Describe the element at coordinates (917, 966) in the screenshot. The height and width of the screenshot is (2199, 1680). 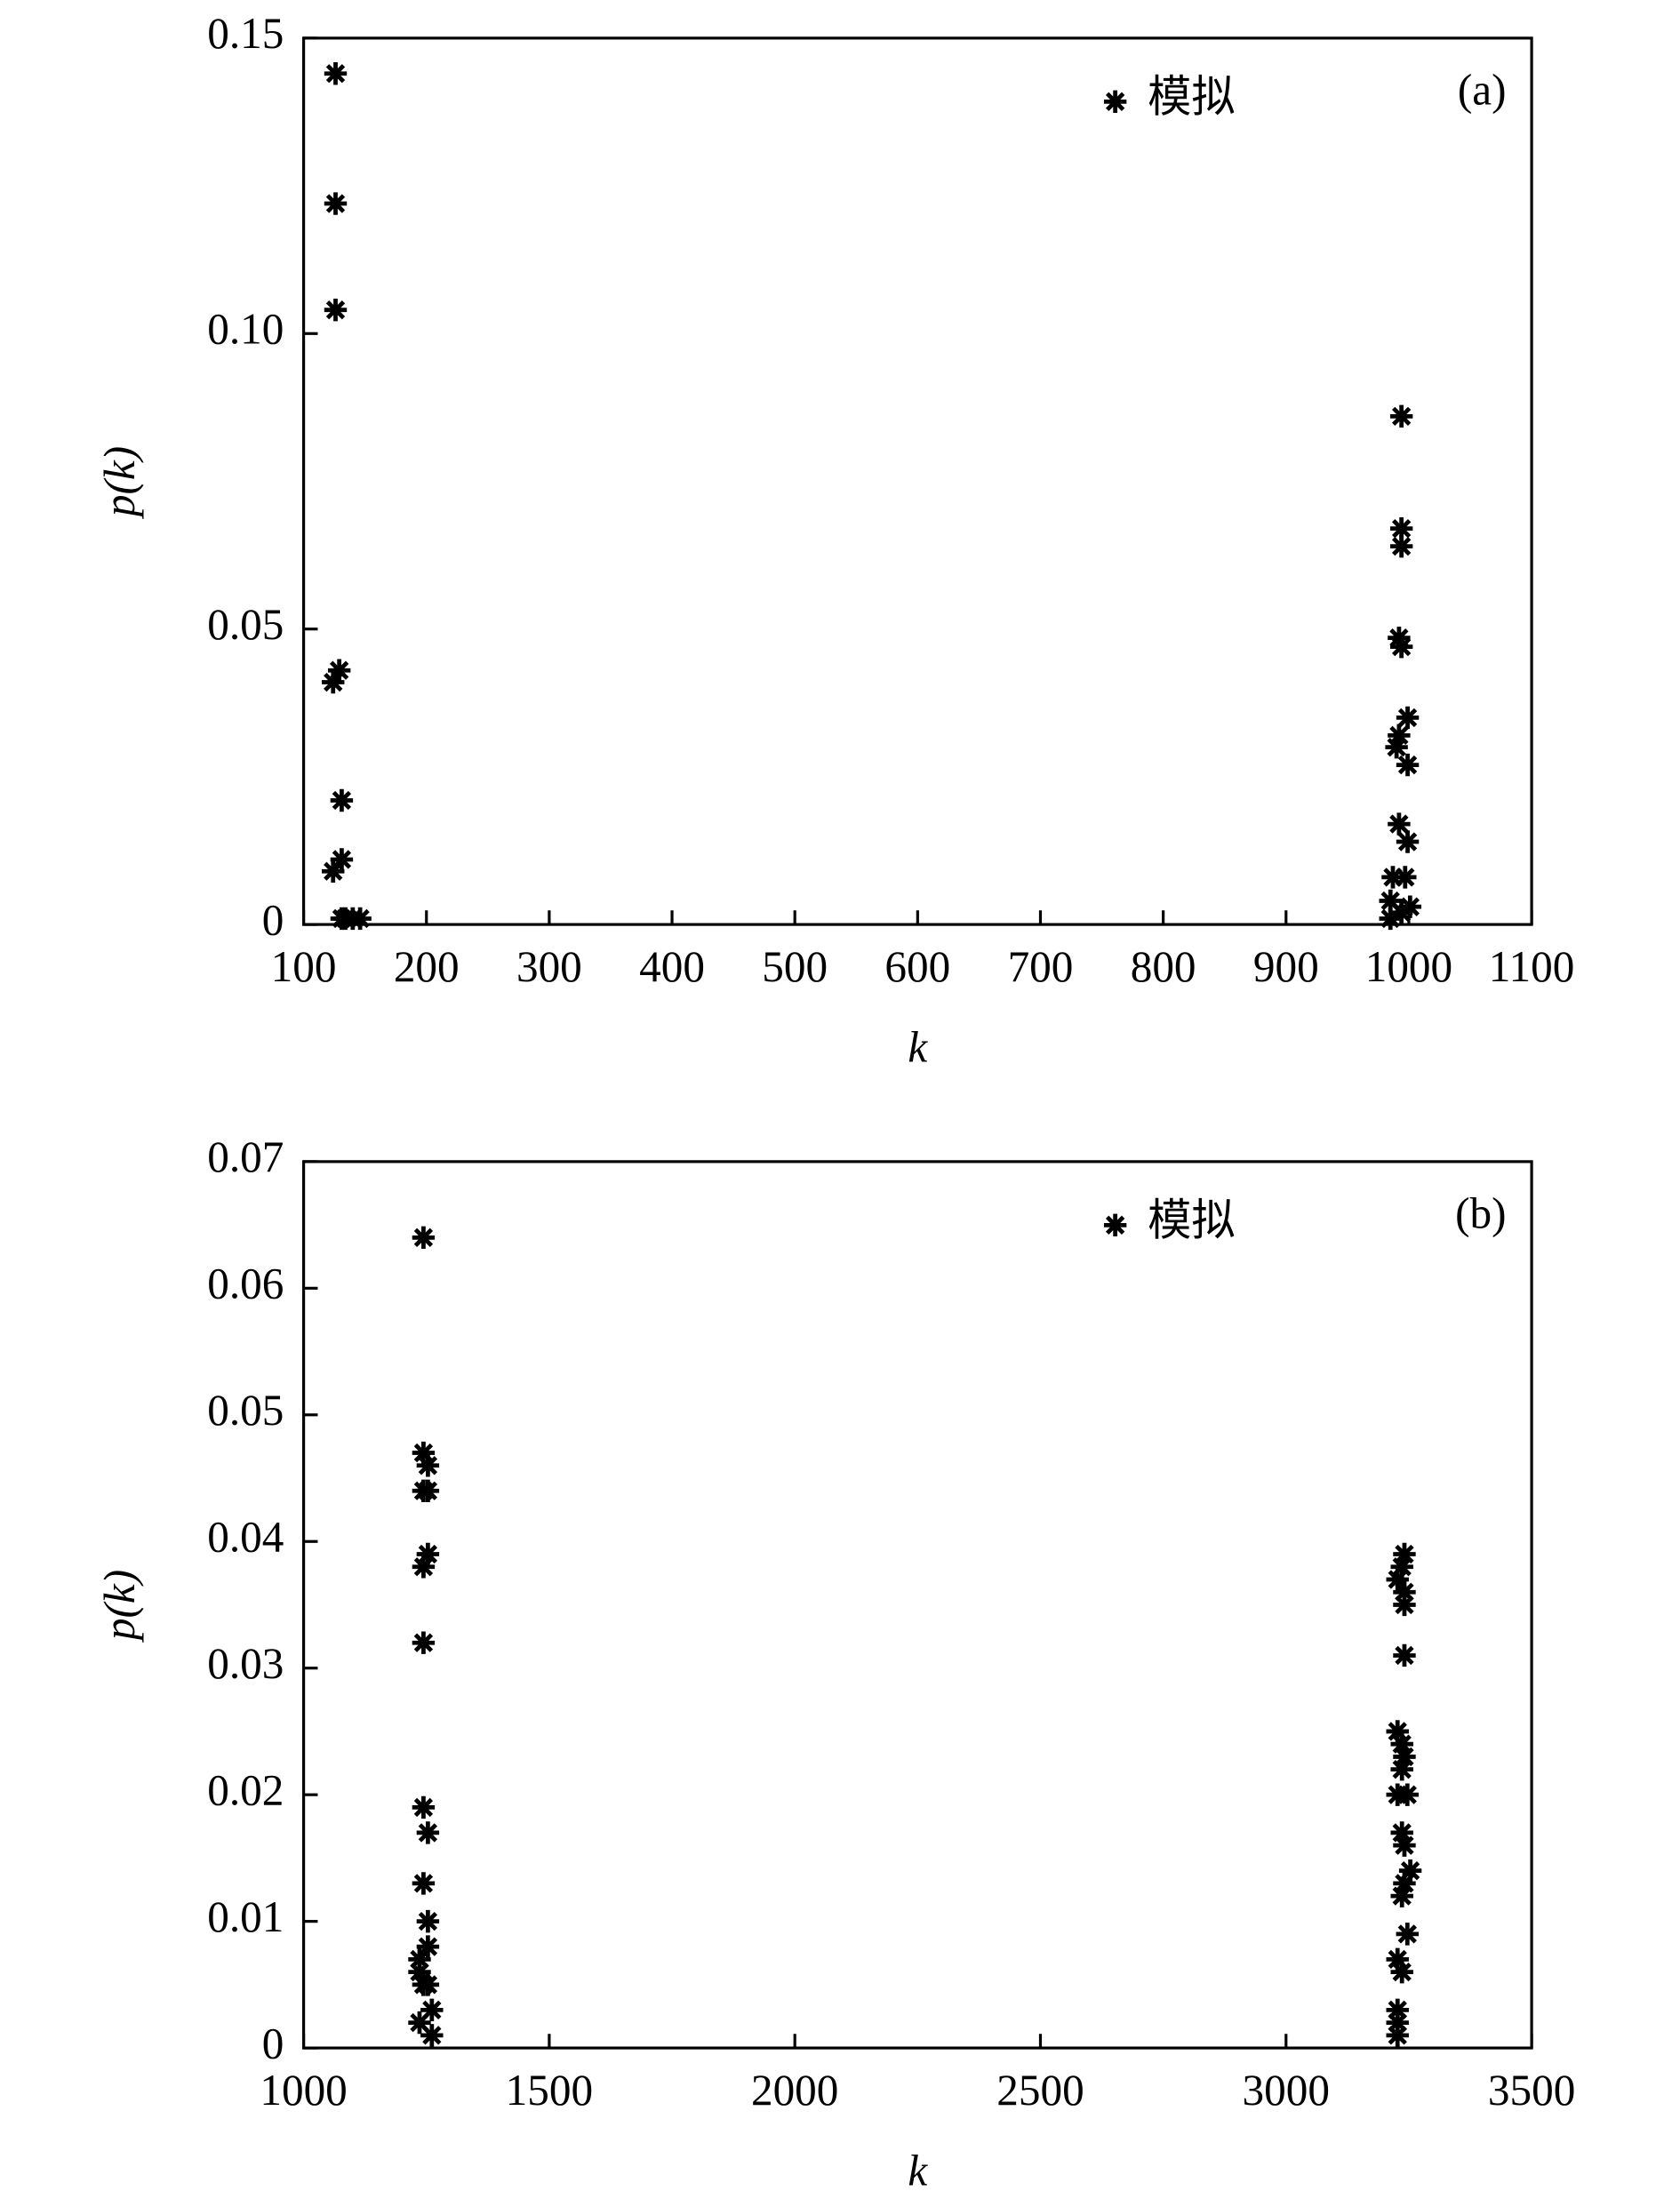
I see `x-tick-label: 600` at that location.